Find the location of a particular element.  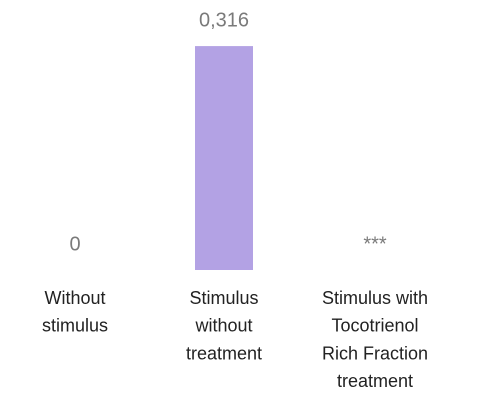

x-tick-label: Without stimulus is located at coordinates (75, 312).